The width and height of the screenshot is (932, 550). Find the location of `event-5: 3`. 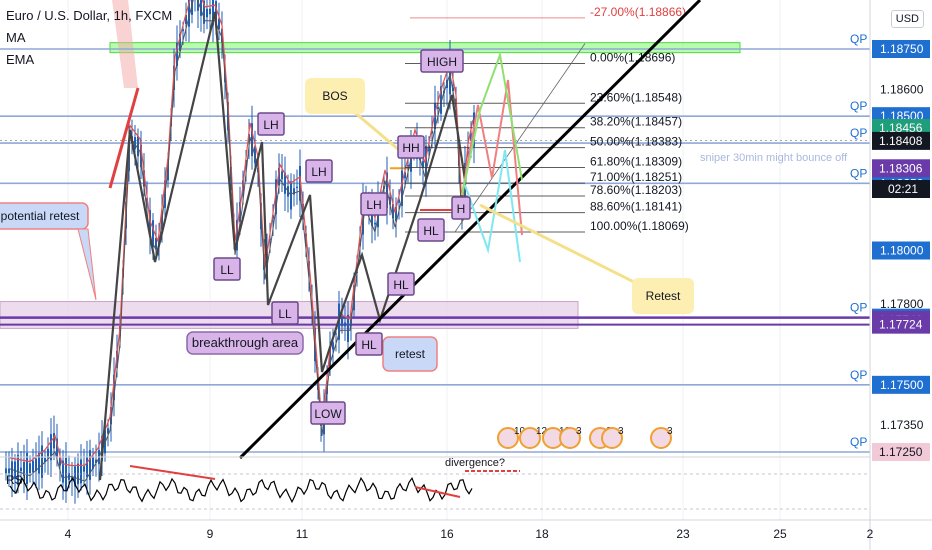

event-5: 3 is located at coordinates (612, 437).